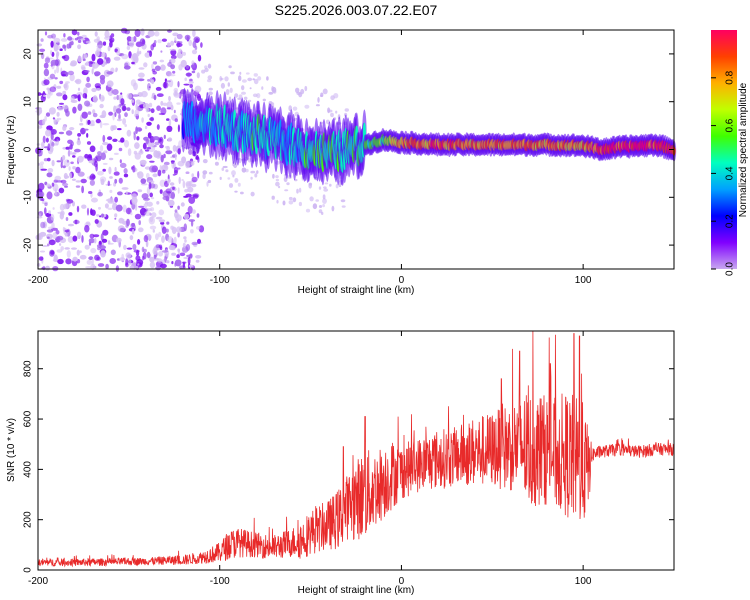  What do you see at coordinates (28, 244) in the screenshot?
I see `spectrogram-ytick-label: -20` at bounding box center [28, 244].